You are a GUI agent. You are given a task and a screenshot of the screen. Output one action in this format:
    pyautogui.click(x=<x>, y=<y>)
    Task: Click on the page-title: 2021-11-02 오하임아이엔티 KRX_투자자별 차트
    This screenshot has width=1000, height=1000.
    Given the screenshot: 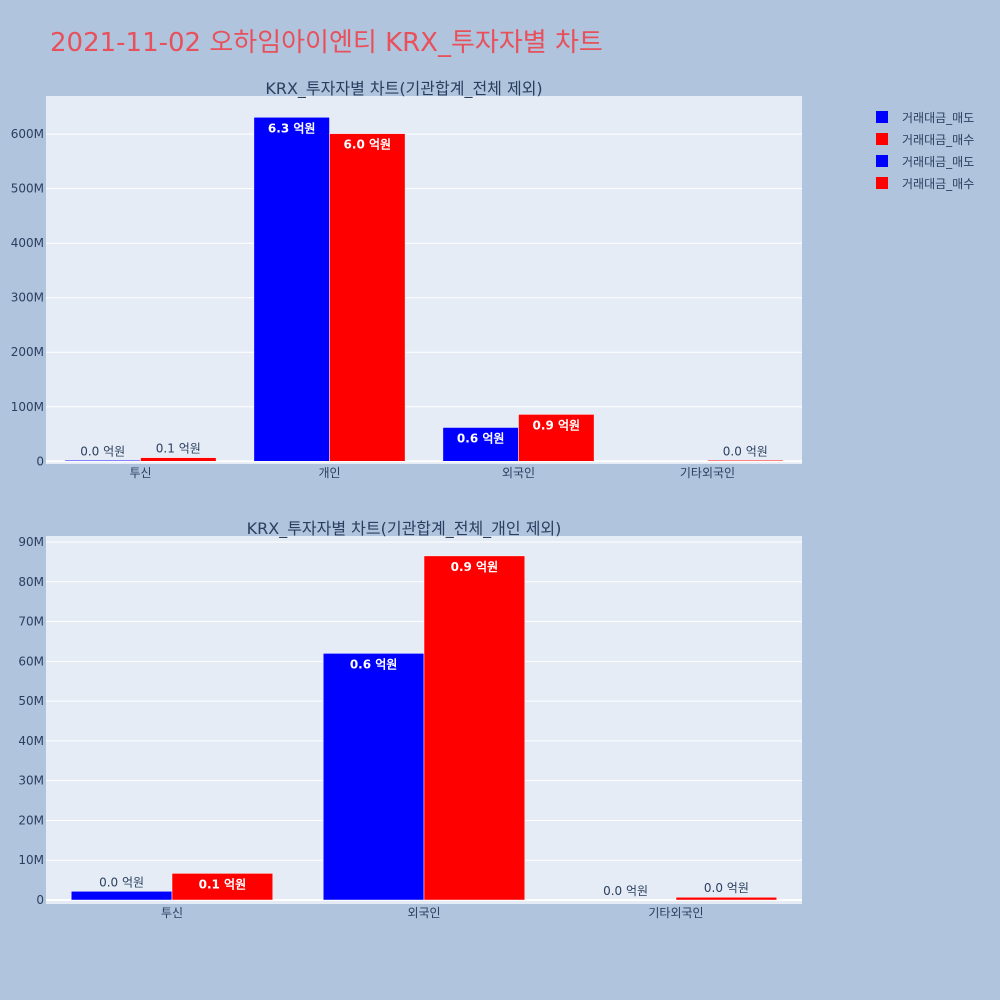 What is the action you would take?
    pyautogui.click(x=326, y=43)
    